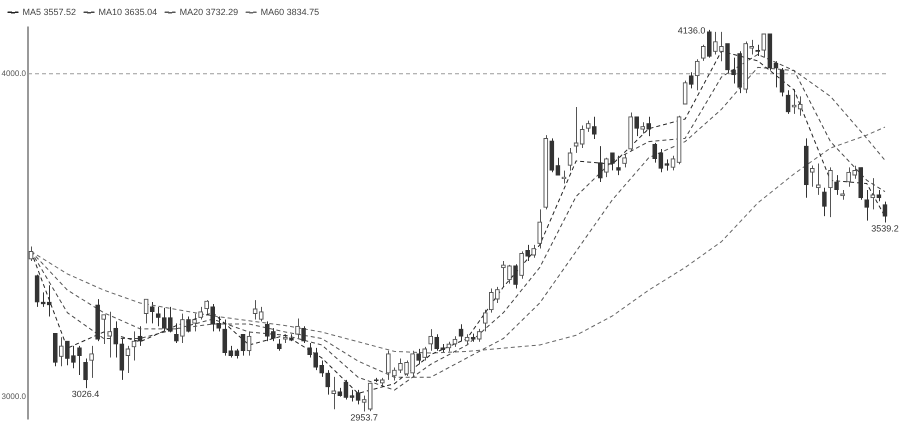  I want to click on y-tick-label: 3000.0, so click(14, 396).